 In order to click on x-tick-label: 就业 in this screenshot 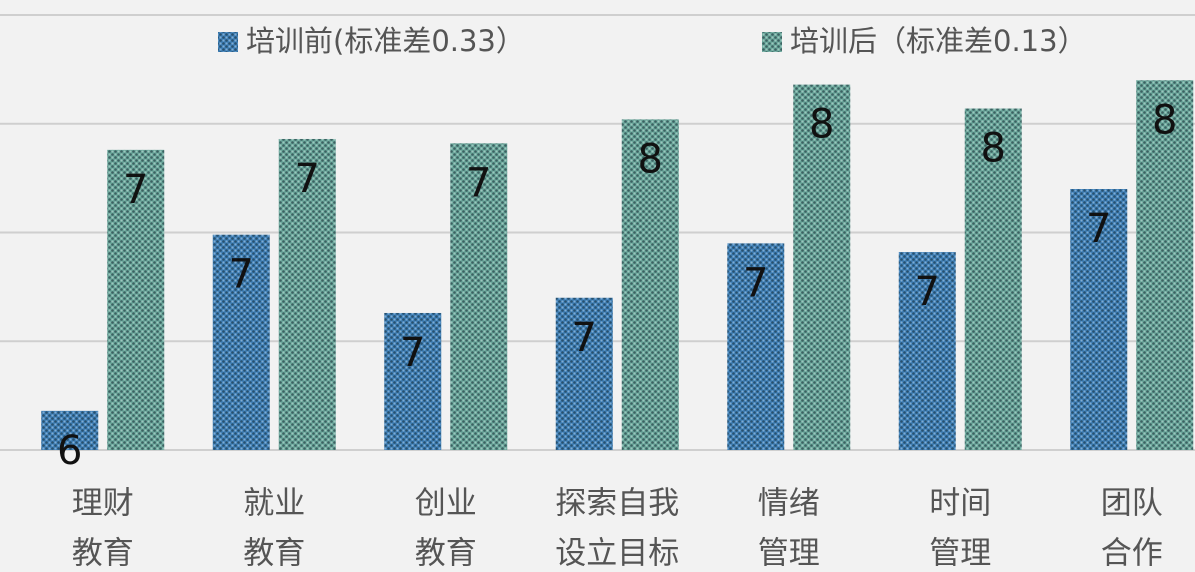, I will do `click(274, 504)`.